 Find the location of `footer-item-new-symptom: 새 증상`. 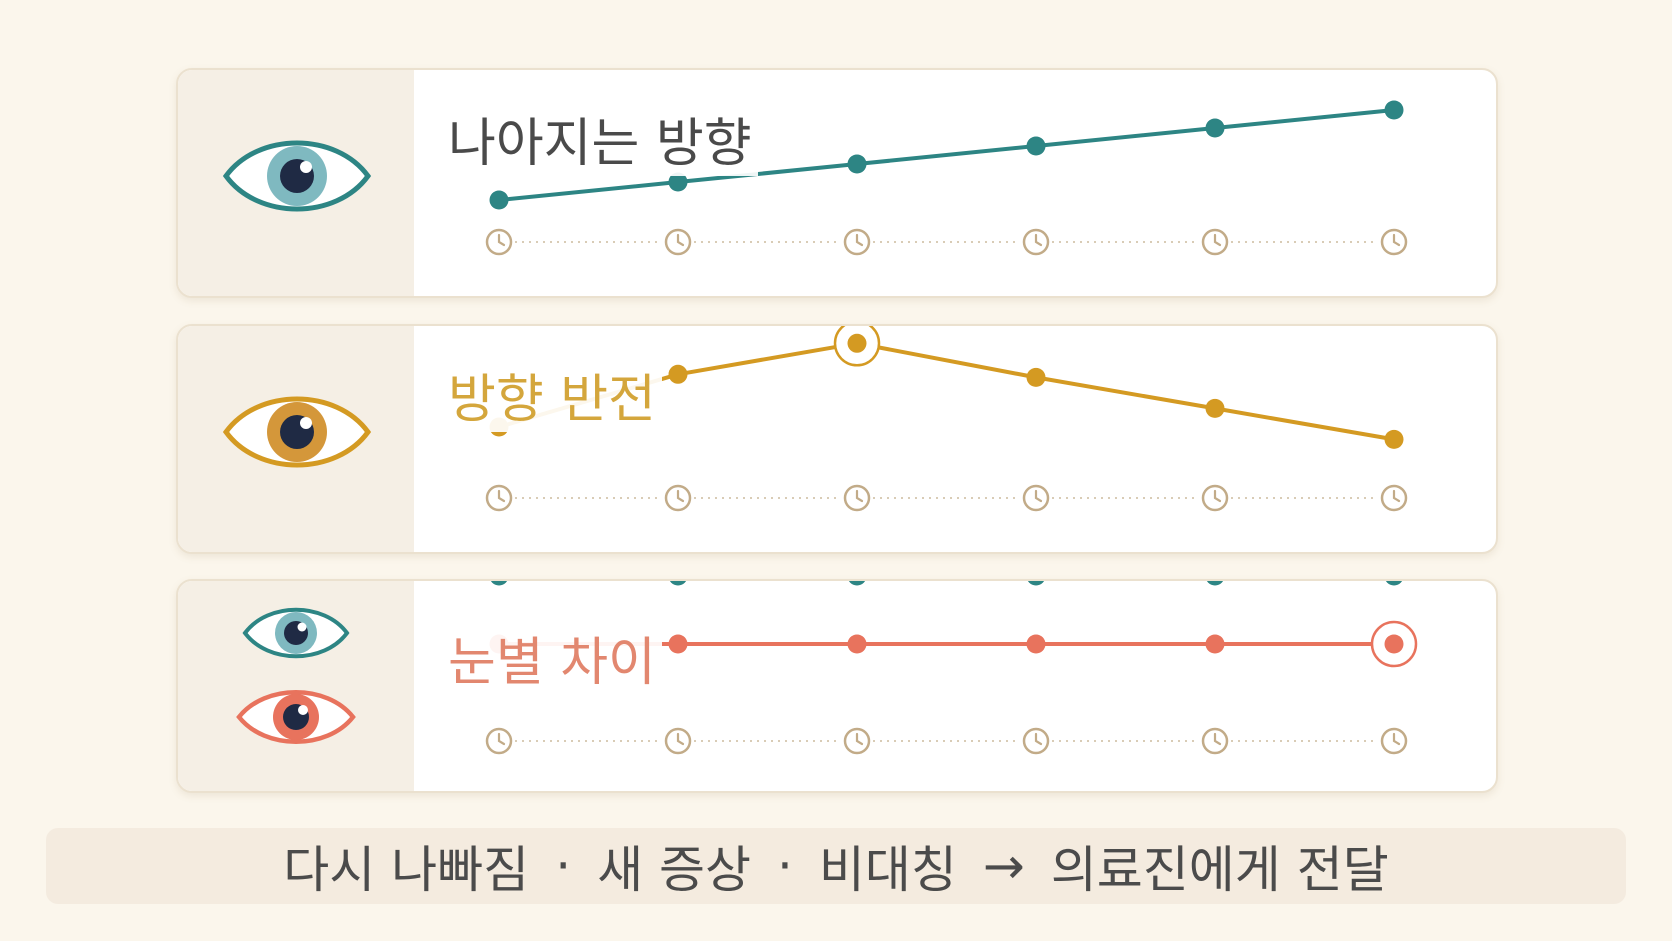

footer-item-new-symptom: 새 증상 is located at coordinates (674, 870).